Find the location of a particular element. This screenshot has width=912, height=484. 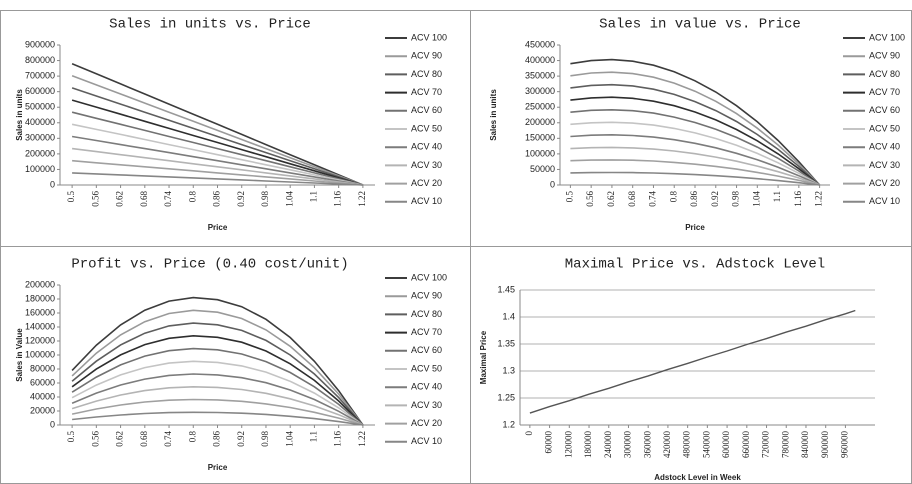

chart-title: Sales in value vs. Price is located at coordinates (700, 25).